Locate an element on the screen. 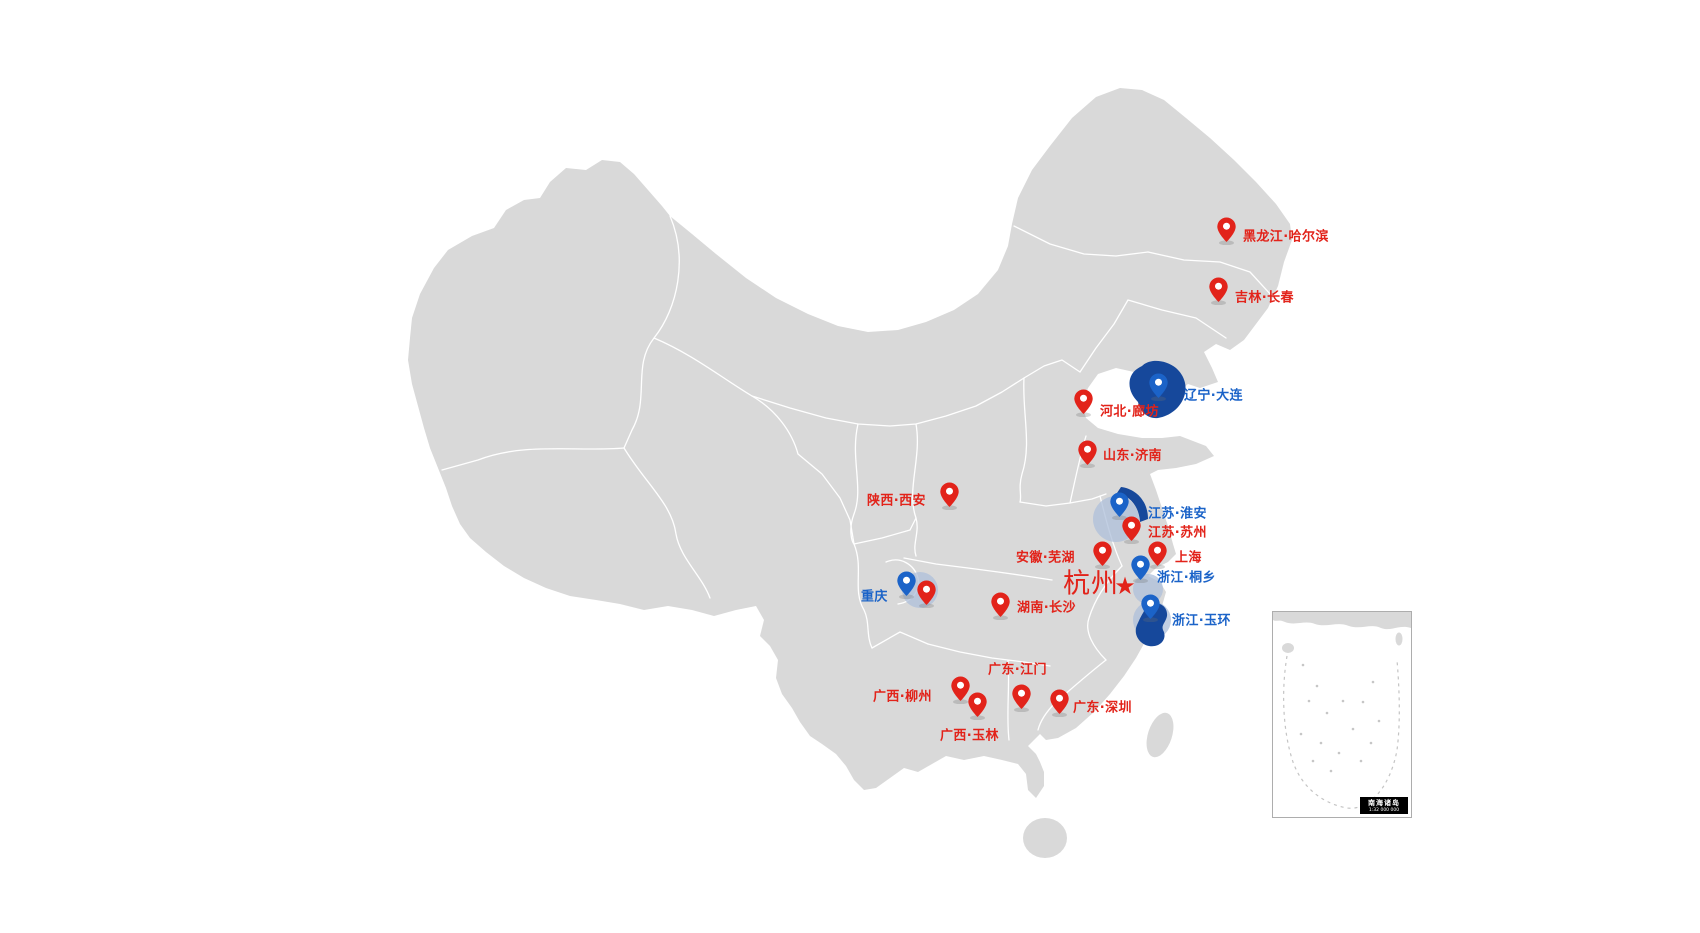 This screenshot has height=933, width=1700. pin-tongxiang is located at coordinates (1140, 569).